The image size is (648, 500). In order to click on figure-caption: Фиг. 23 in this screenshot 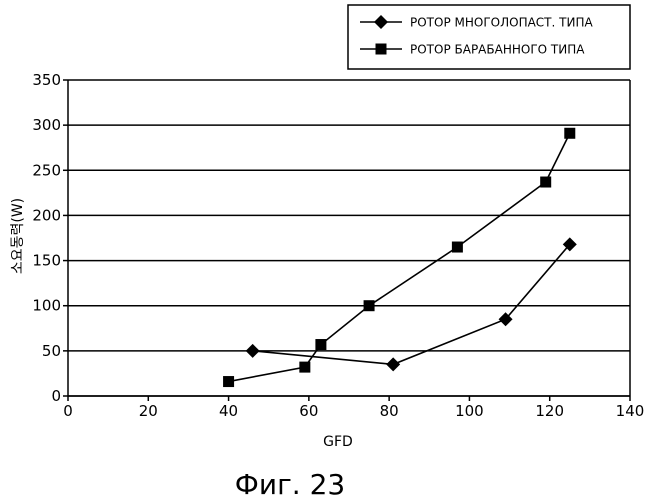, I will do `click(290, 484)`.